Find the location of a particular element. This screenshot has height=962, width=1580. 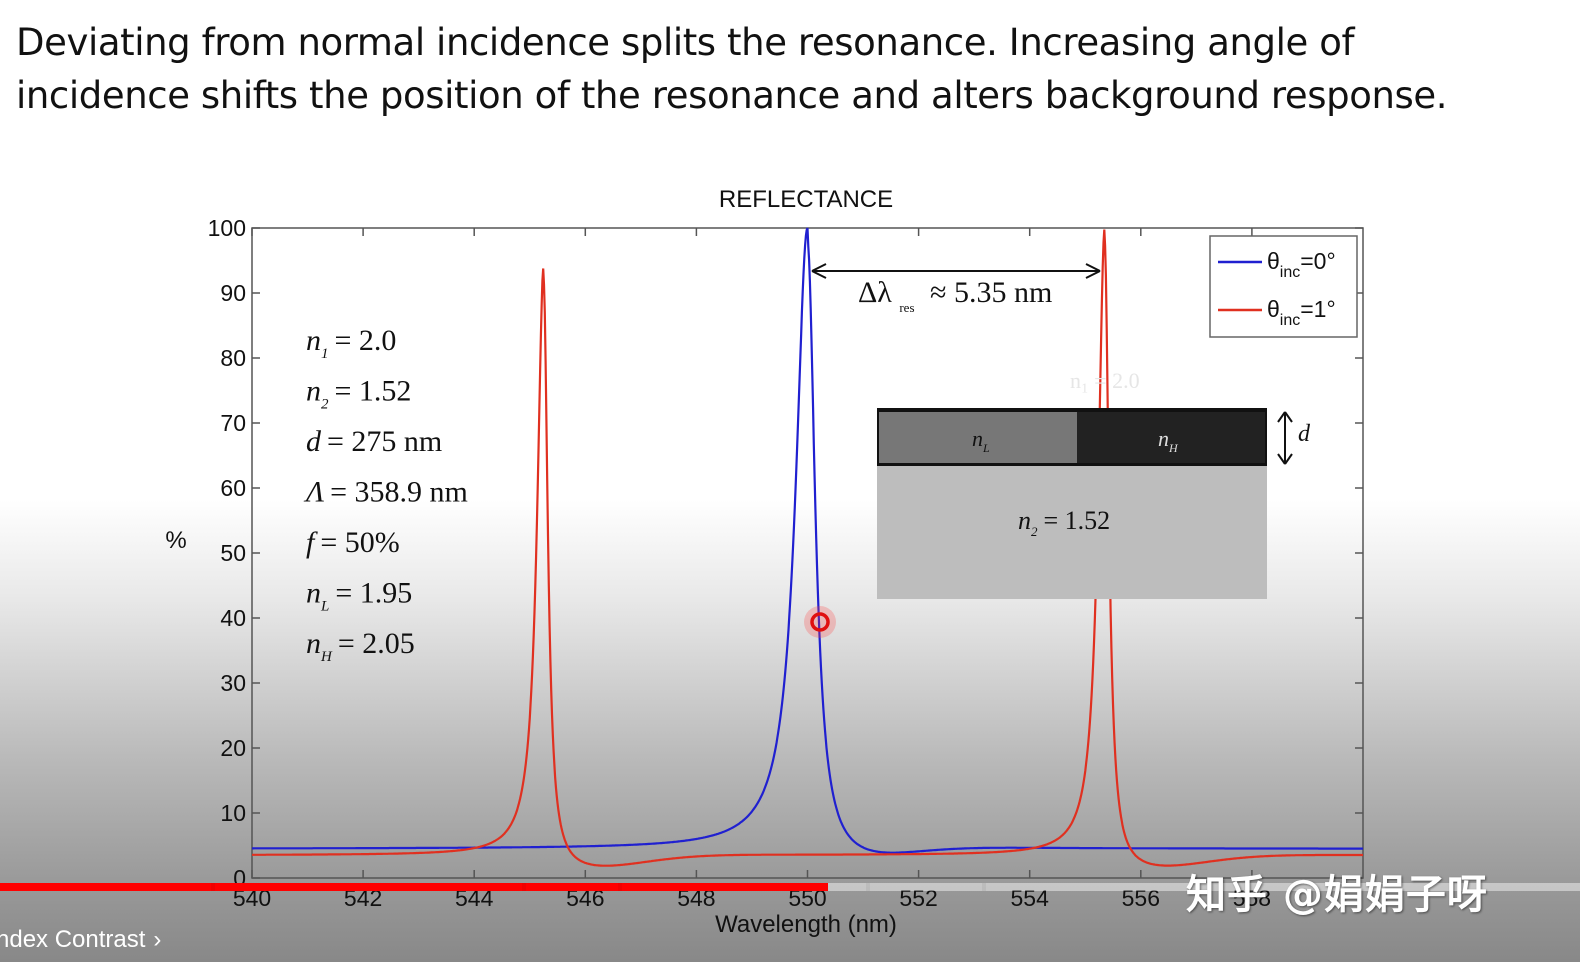

svg-text: nH is located at coordinates (1168, 440).